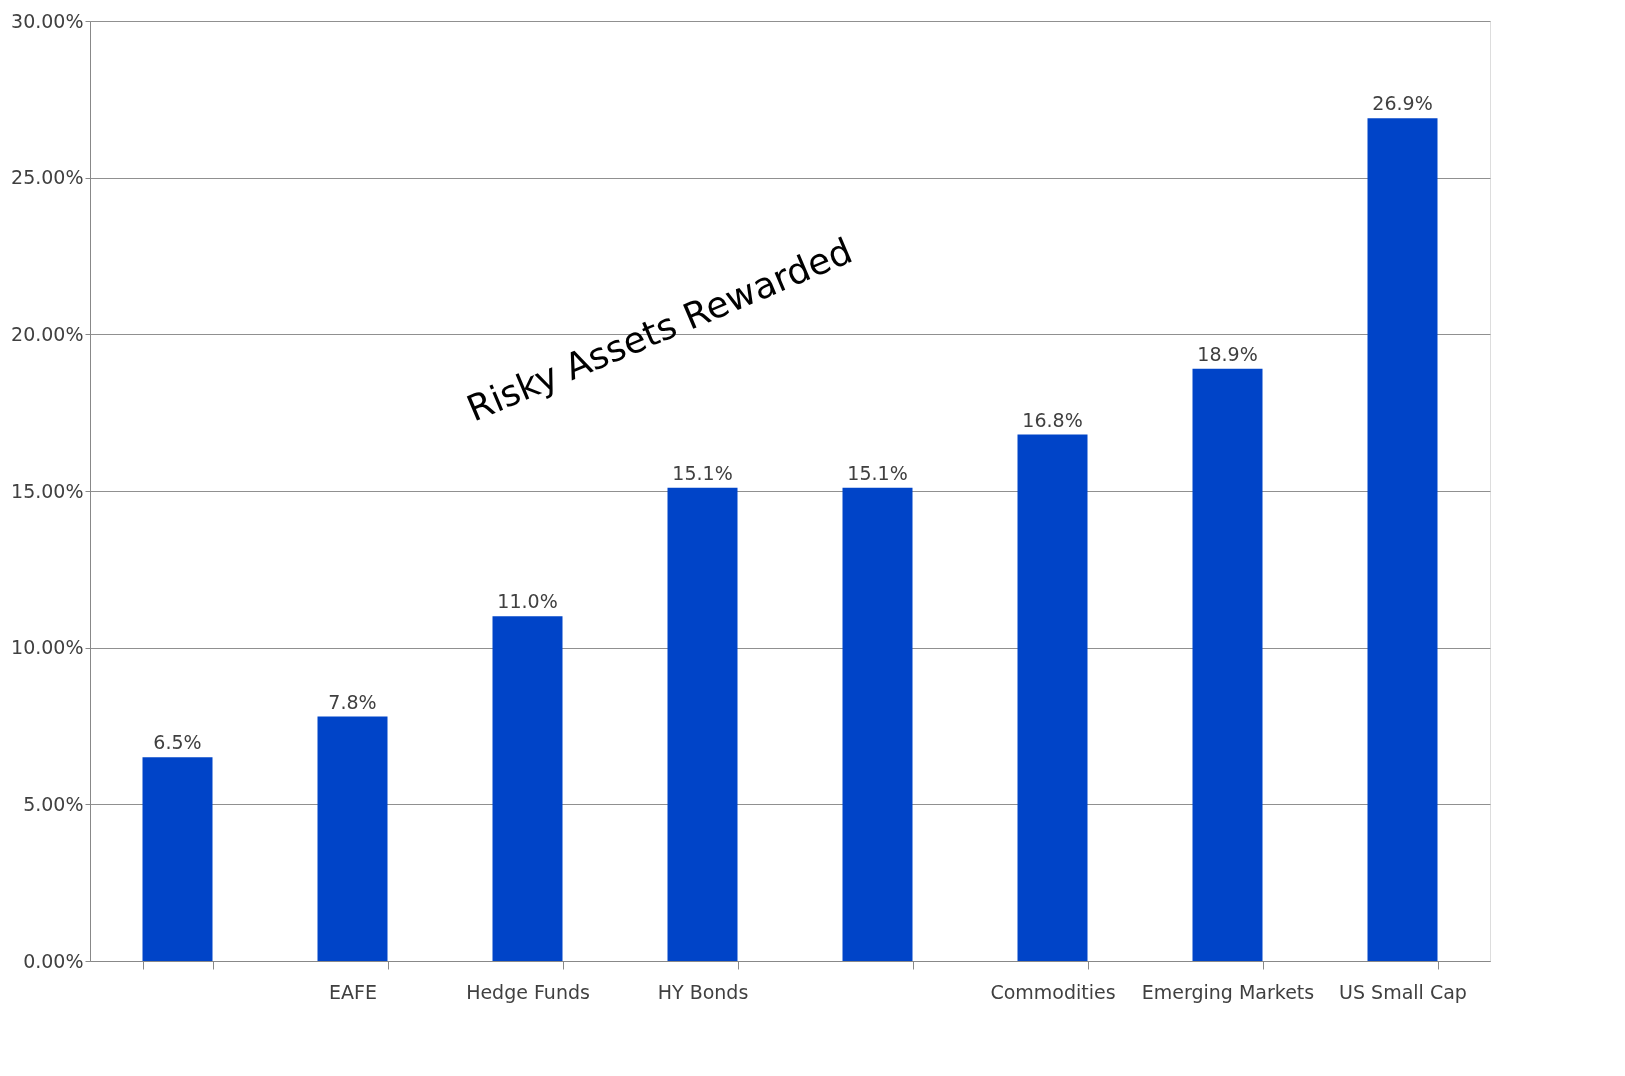 The image size is (1625, 1076). I want to click on x-tick-label: US Small Cap, so click(1403, 991).